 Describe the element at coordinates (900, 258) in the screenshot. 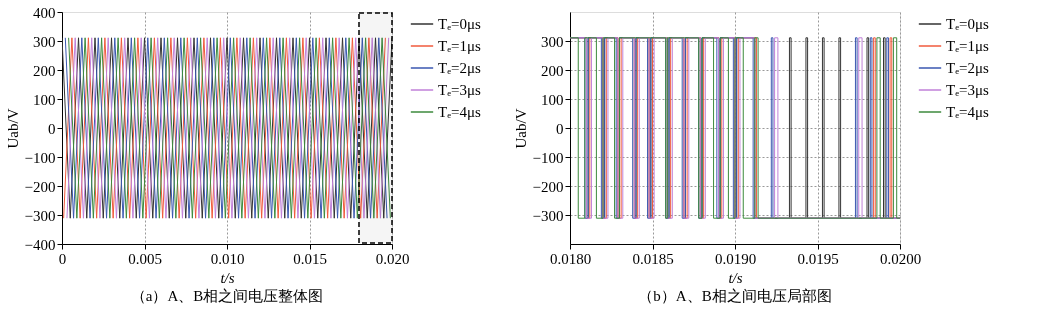

I see `x-tick-label: 0.0200` at that location.